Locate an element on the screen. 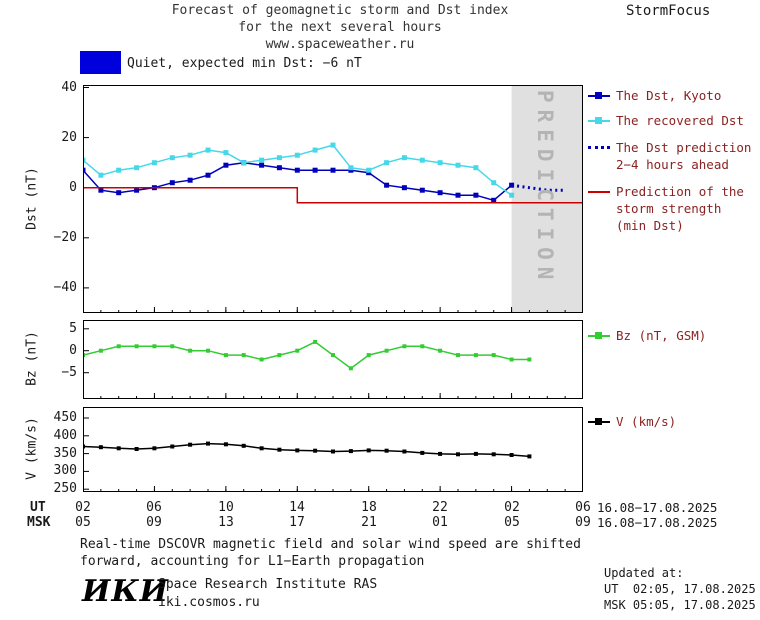 Image resolution: width=760 pixels, height=620 pixels. bz-ytick: −5 is located at coordinates (69, 372).